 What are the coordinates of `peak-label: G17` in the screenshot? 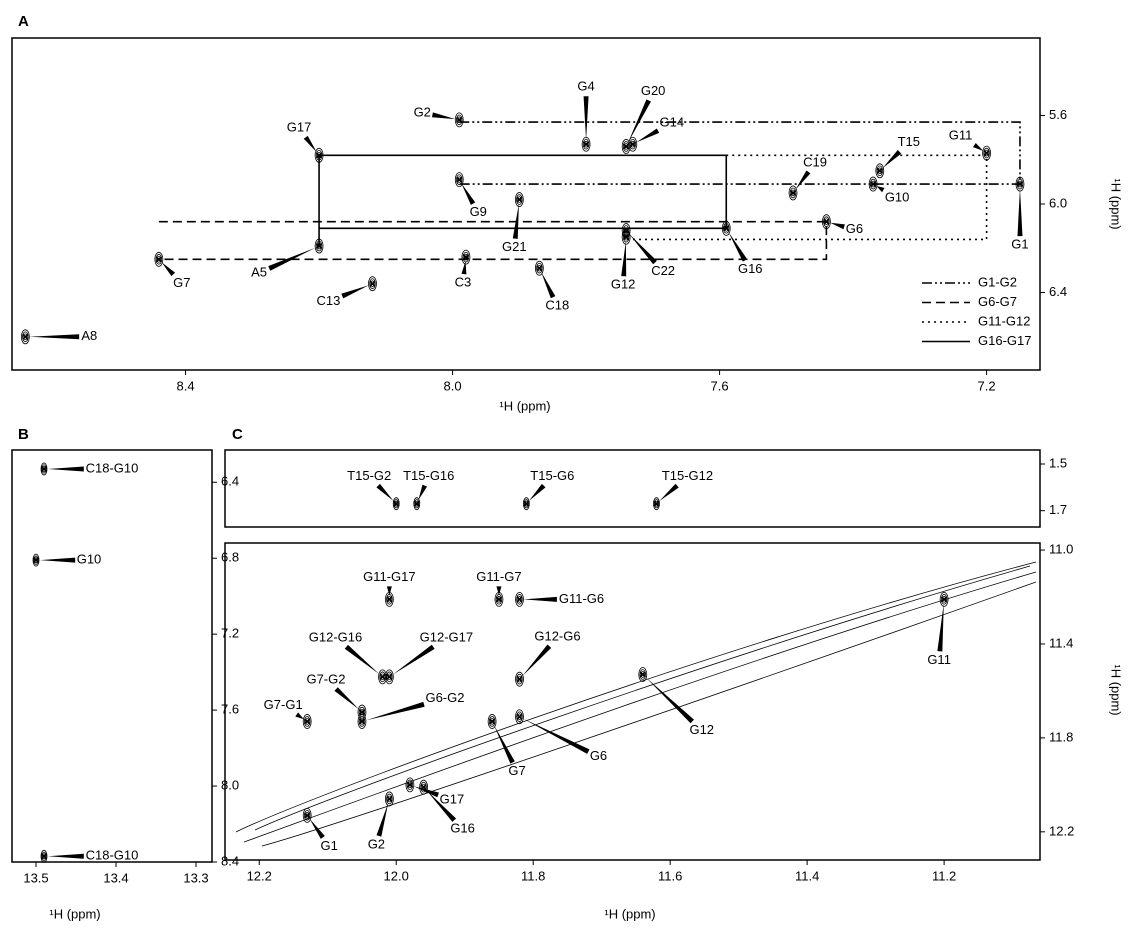 It's located at (452, 798).